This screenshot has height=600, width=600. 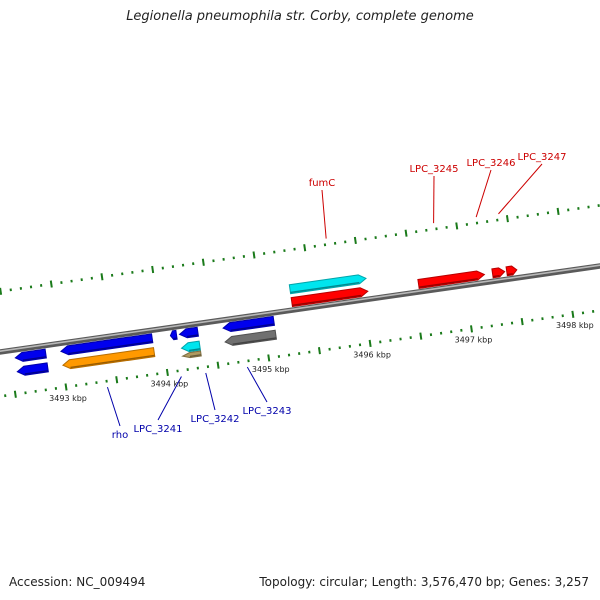 I want to click on gene-label: LPC_3245, so click(x=433, y=169).